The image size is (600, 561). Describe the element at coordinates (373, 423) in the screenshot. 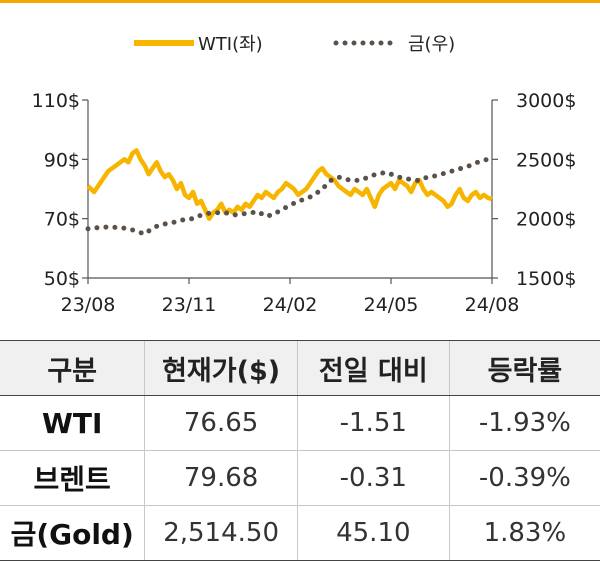

I see `row-change: -1.51` at that location.